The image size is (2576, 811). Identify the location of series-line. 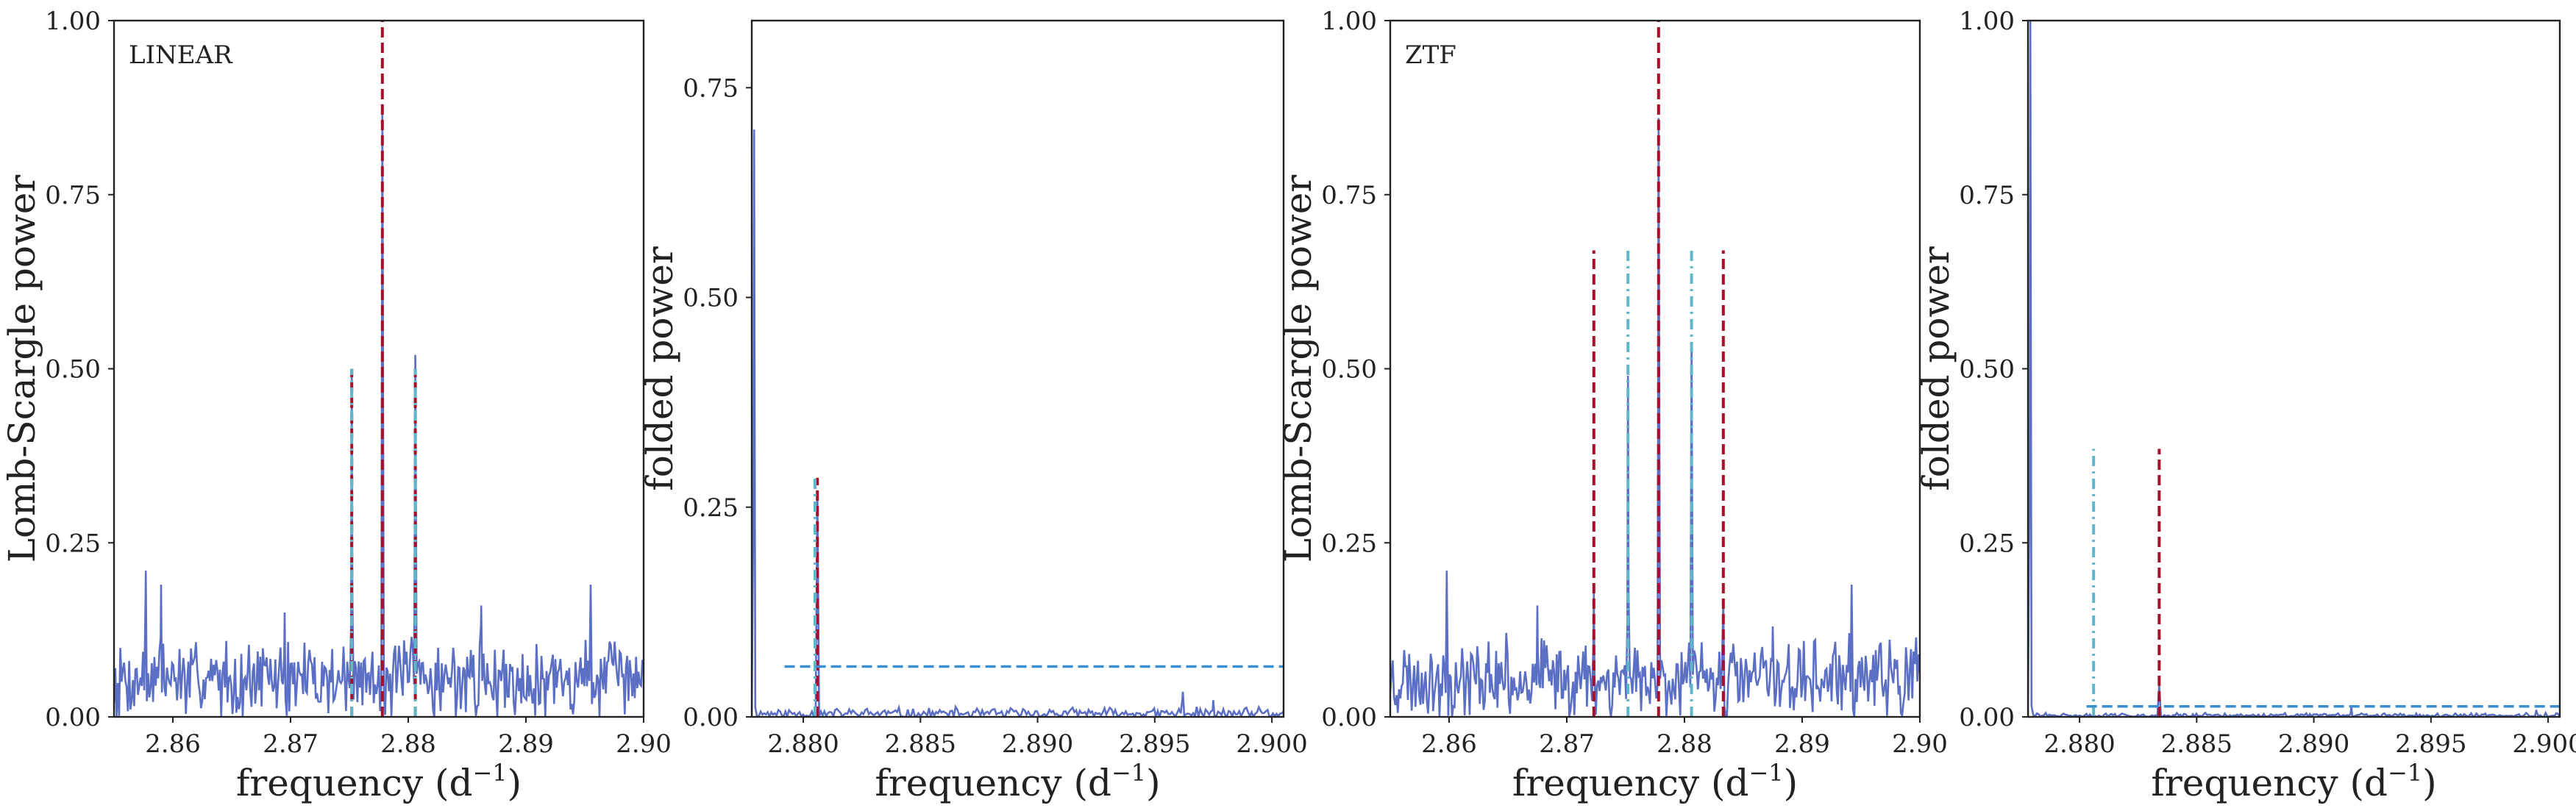
(1018, 423).